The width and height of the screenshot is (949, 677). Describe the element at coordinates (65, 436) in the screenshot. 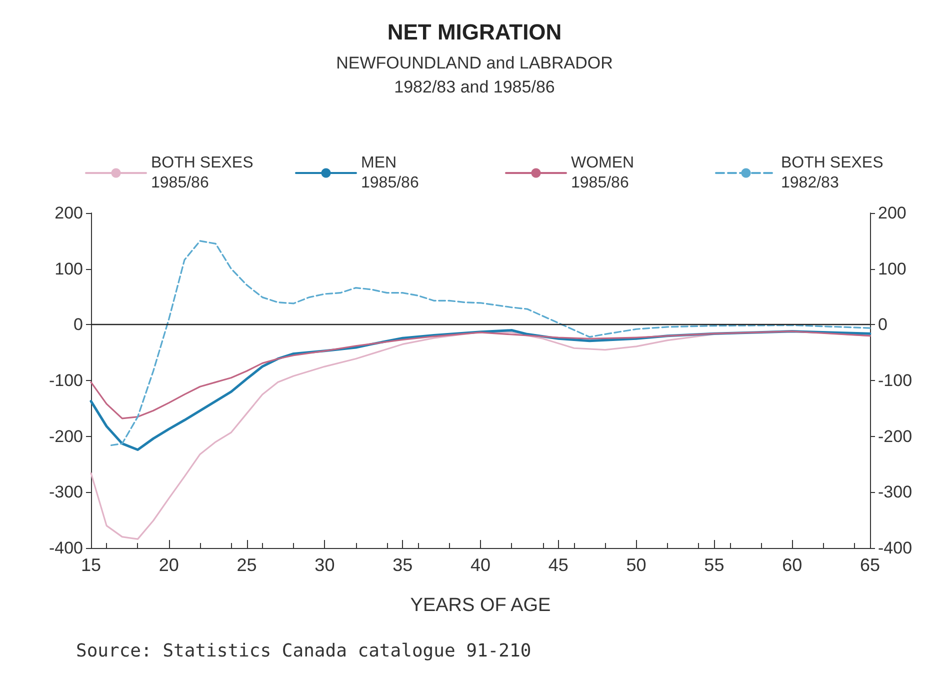

I see `y-tick-label: -200` at that location.